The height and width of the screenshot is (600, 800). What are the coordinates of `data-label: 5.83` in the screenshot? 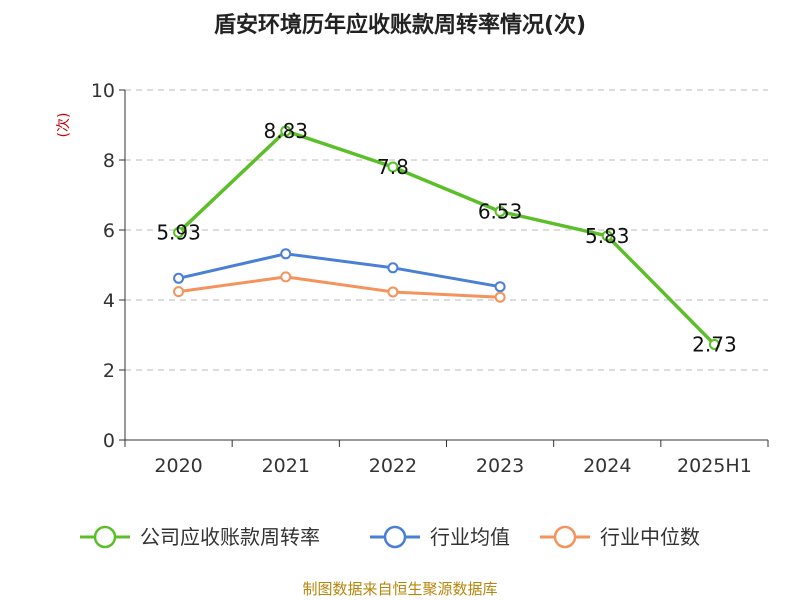 It's located at (607, 236).